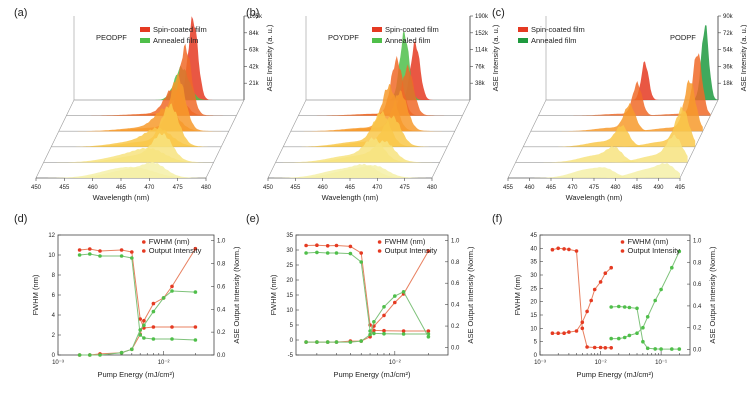 Image resolution: width=747 pixels, height=401 pixels. Describe the element at coordinates (54, 336) in the screenshot. I see `left-tick-label: 2` at that location.